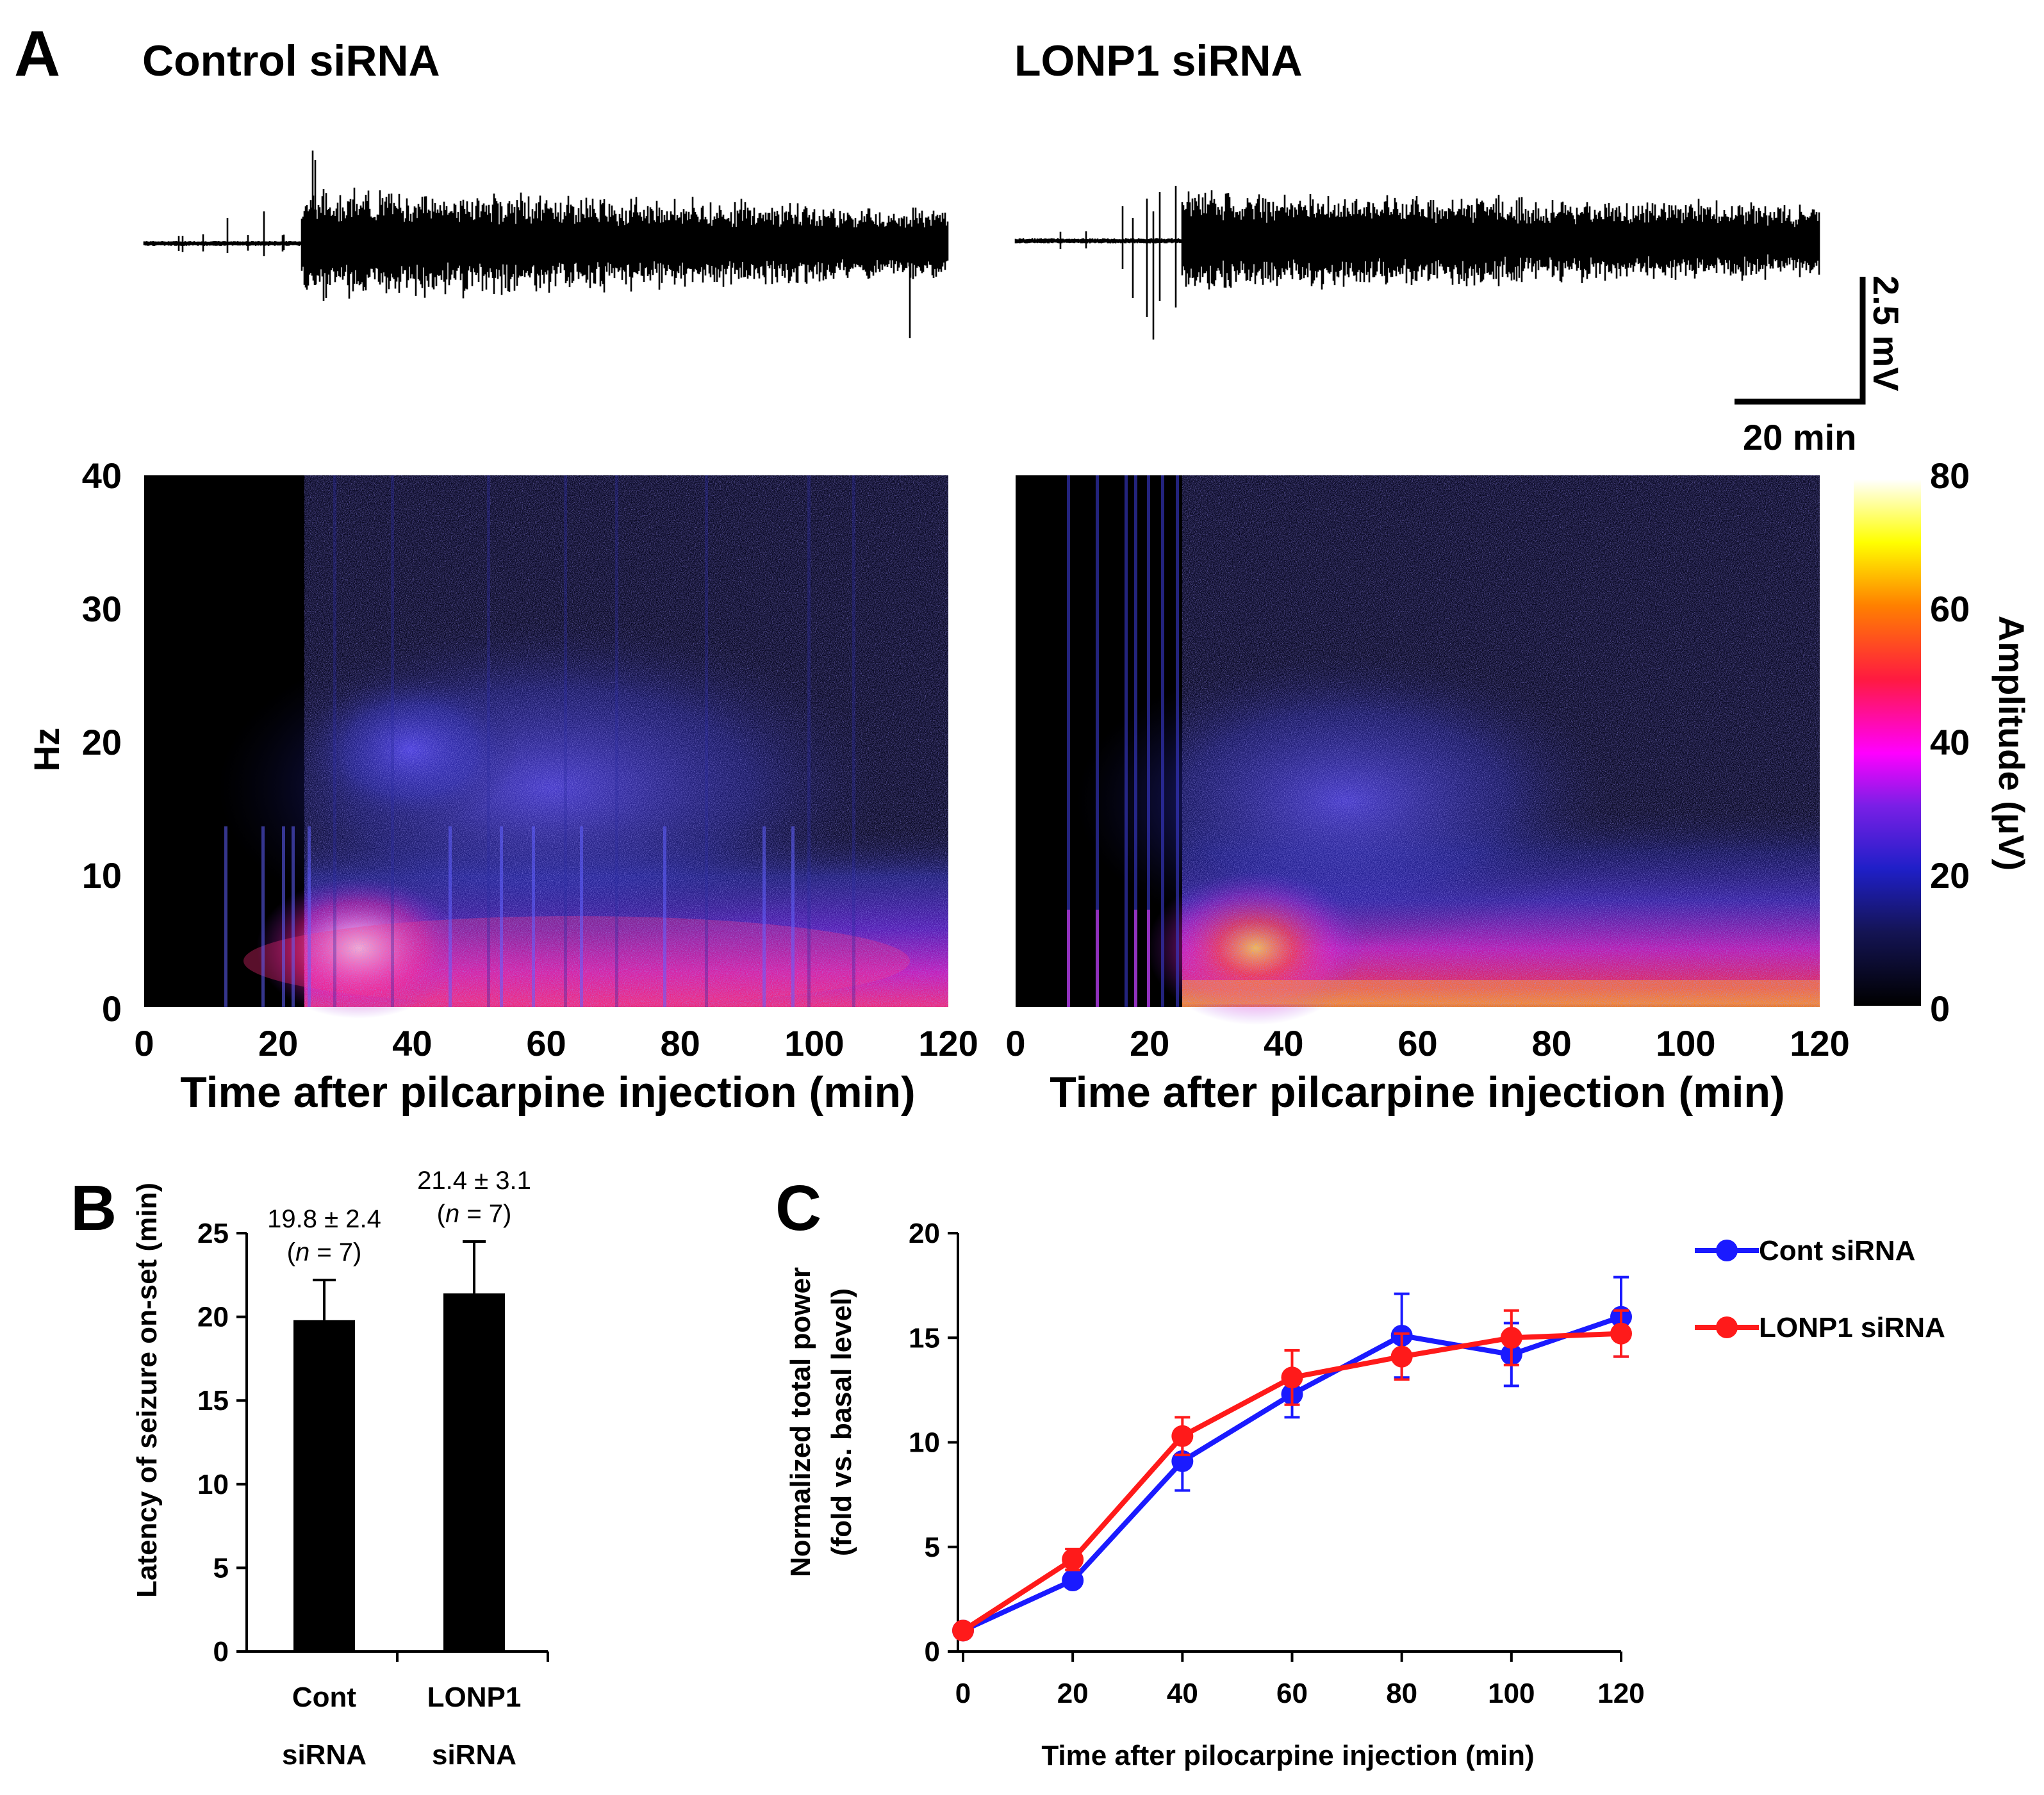 The height and width of the screenshot is (1795, 2044). What do you see at coordinates (213, 1485) in the screenshot?
I see `bar-y-tick-10: 10` at bounding box center [213, 1485].